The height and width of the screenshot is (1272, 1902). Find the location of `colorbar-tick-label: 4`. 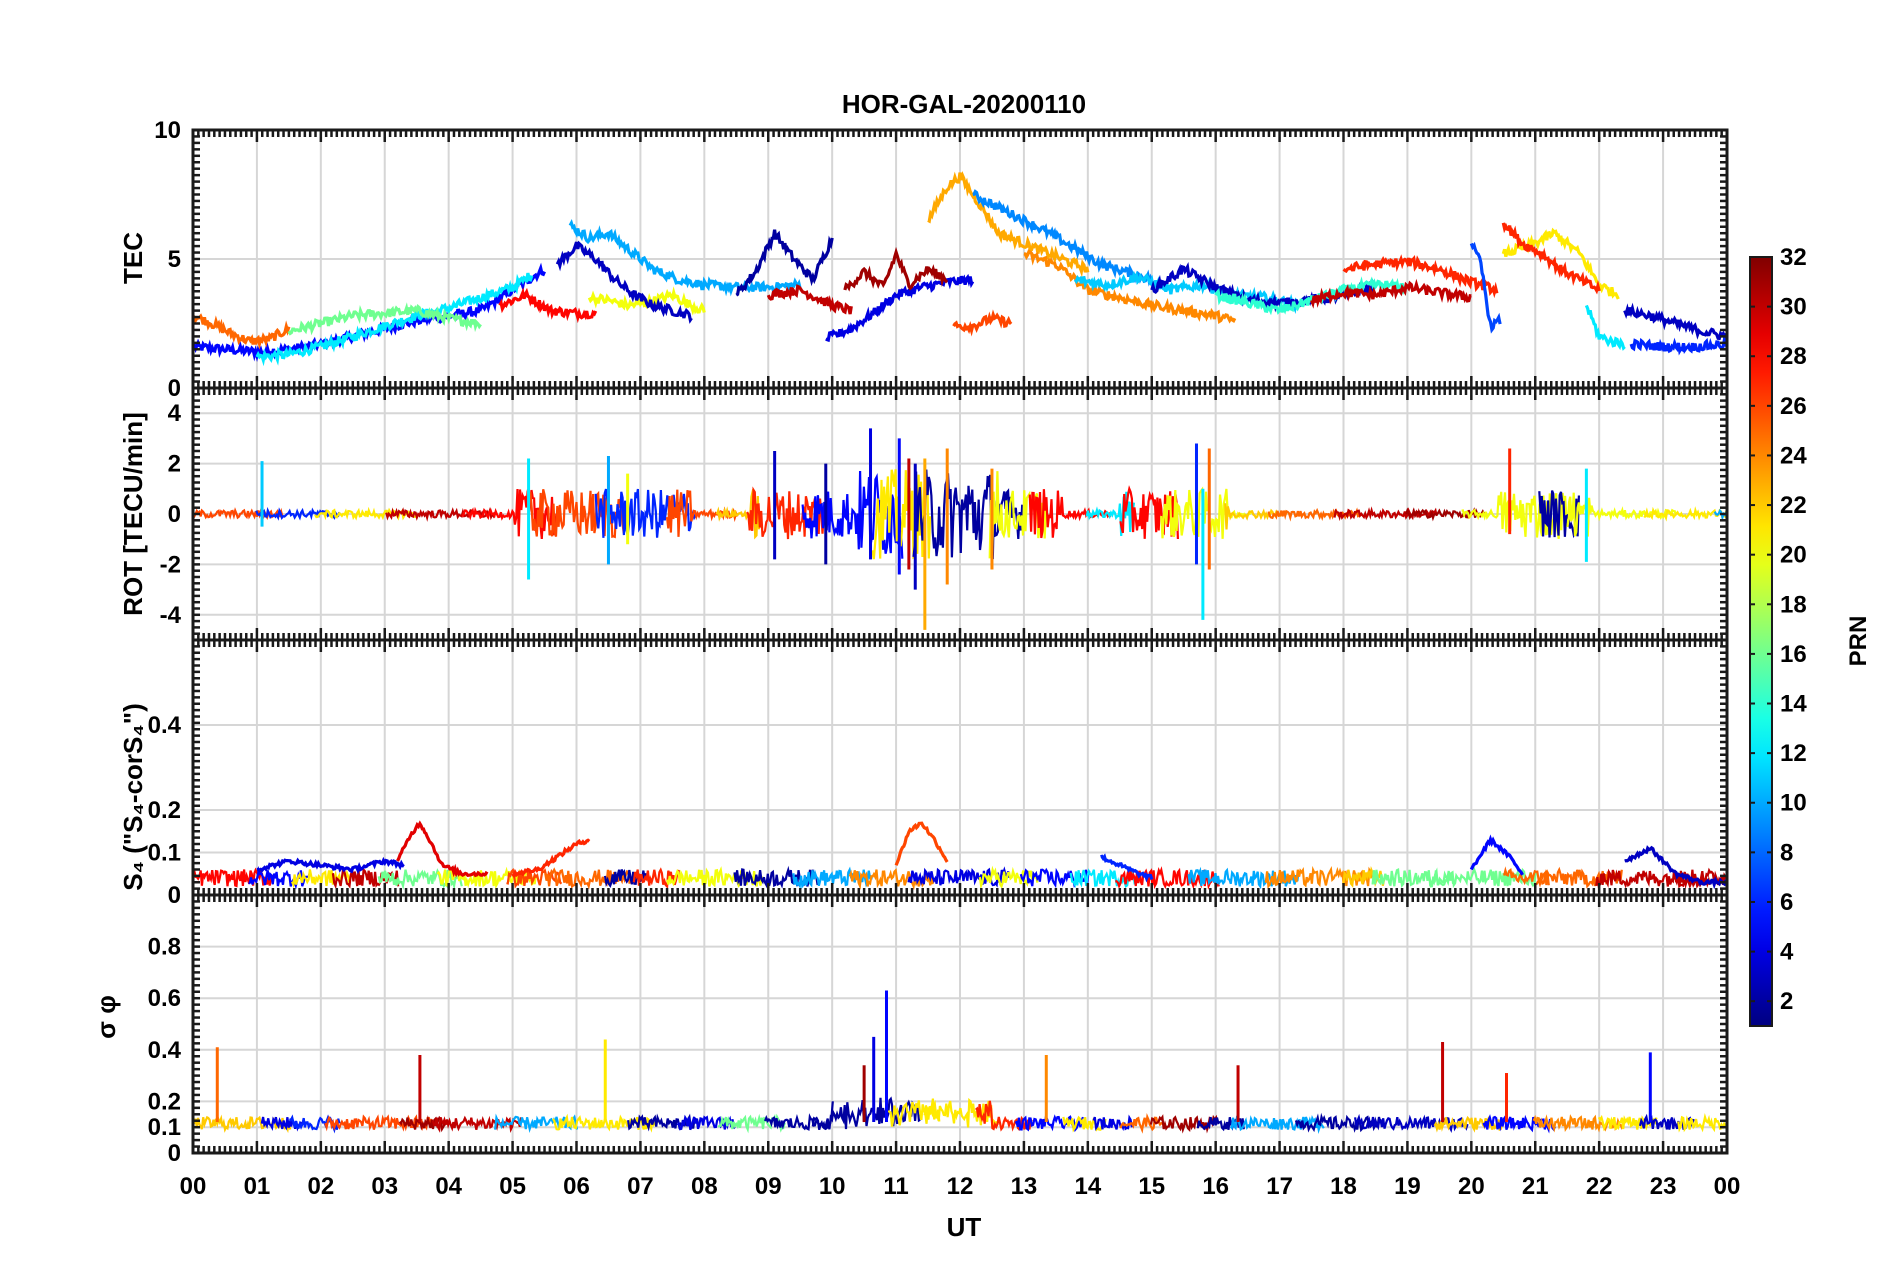

colorbar-tick-label: 4 is located at coordinates (1787, 952).